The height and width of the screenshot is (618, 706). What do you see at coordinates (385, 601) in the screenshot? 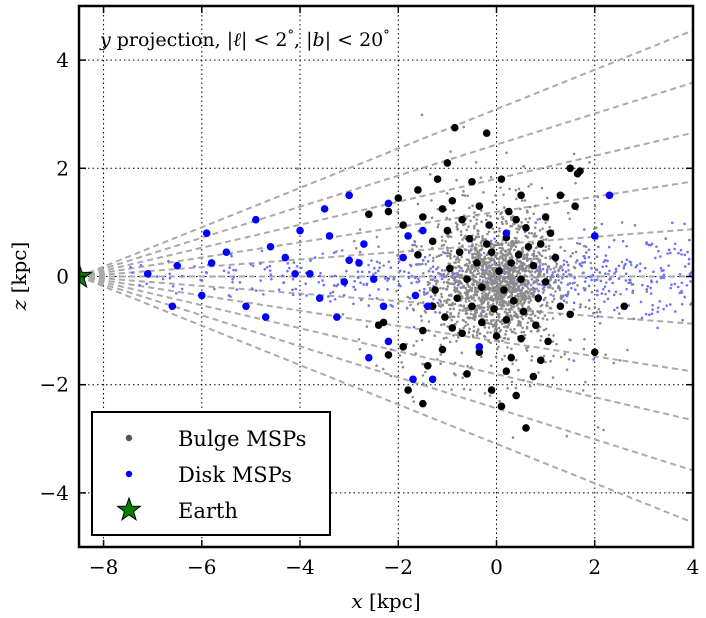
I see `x-axis-label: x [kpc]` at bounding box center [385, 601].